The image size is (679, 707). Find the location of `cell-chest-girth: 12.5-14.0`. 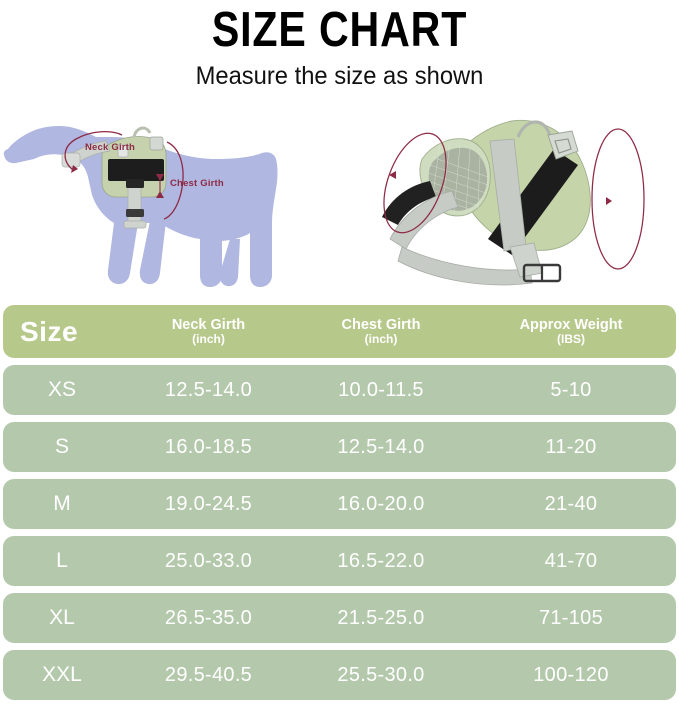

cell-chest-girth: 12.5-14.0 is located at coordinates (381, 446).